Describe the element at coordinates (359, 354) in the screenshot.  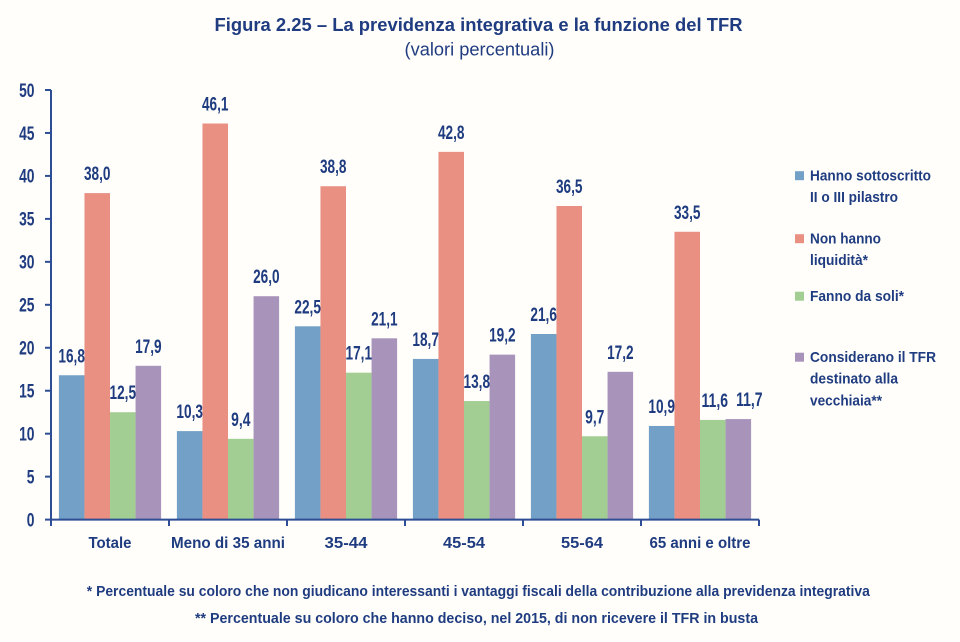
I see `svg-text: 17,1` at that location.